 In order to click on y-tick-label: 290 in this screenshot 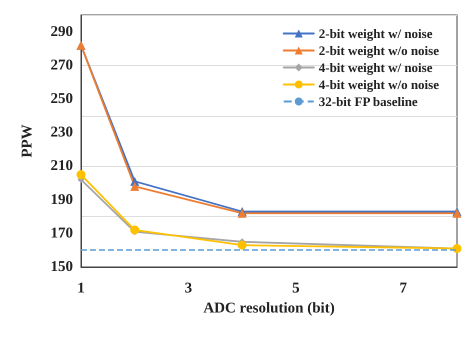, I will do `click(61, 32)`.